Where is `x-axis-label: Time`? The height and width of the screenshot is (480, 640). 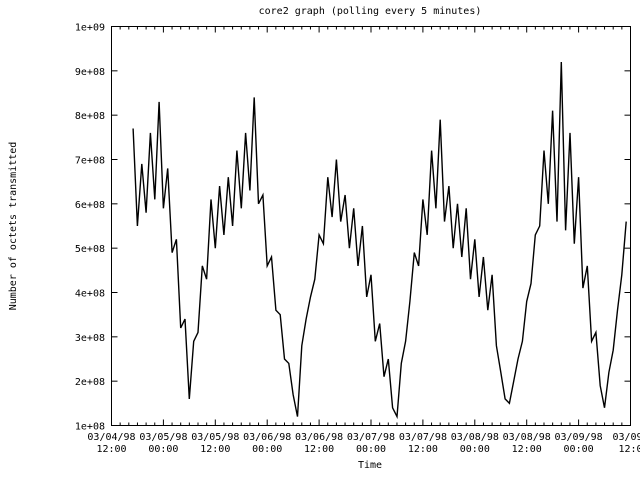
x-axis-label: Time is located at coordinates (370, 465).